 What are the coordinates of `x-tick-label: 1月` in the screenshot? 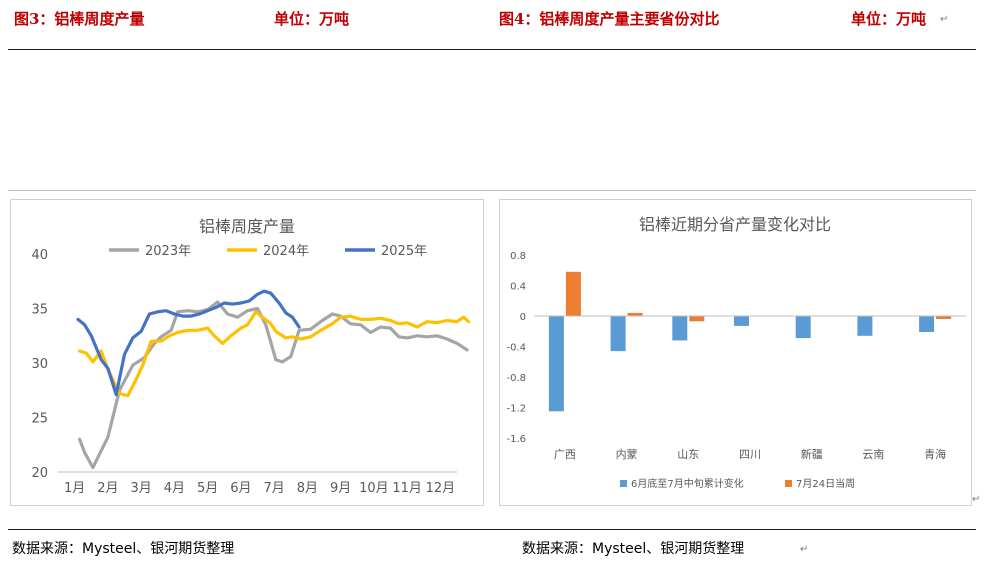 It's located at (74, 488).